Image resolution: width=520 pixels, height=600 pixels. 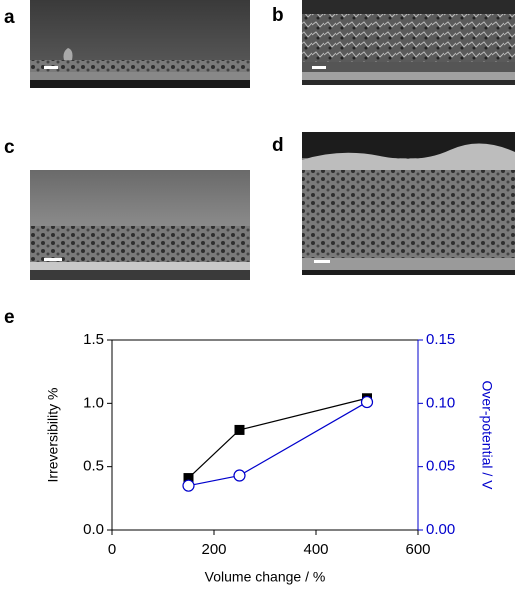 I want to click on y2-tick-label: 0.05, so click(x=440, y=466).